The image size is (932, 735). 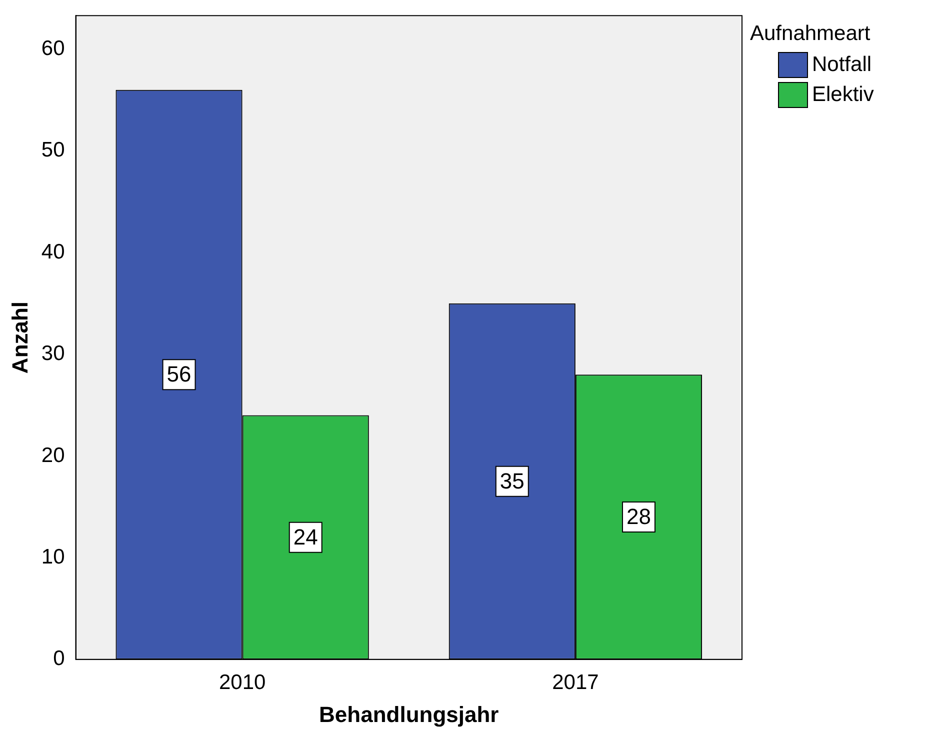 What do you see at coordinates (811, 34) in the screenshot?
I see `legend-title: Aufnahmeart` at bounding box center [811, 34].